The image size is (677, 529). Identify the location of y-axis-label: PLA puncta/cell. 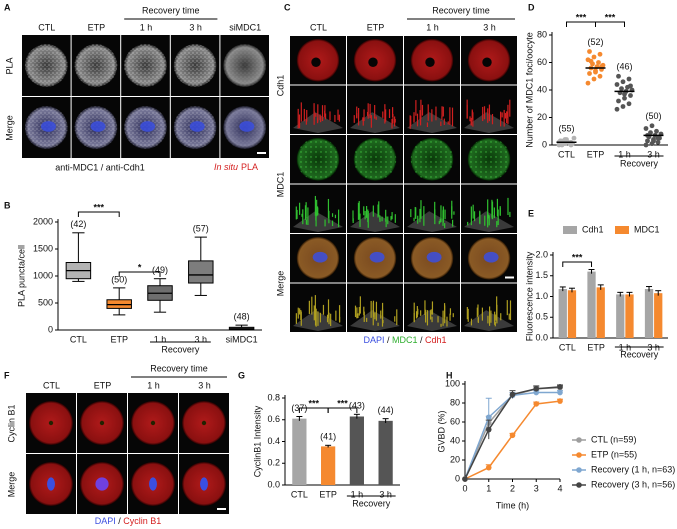
(21, 276).